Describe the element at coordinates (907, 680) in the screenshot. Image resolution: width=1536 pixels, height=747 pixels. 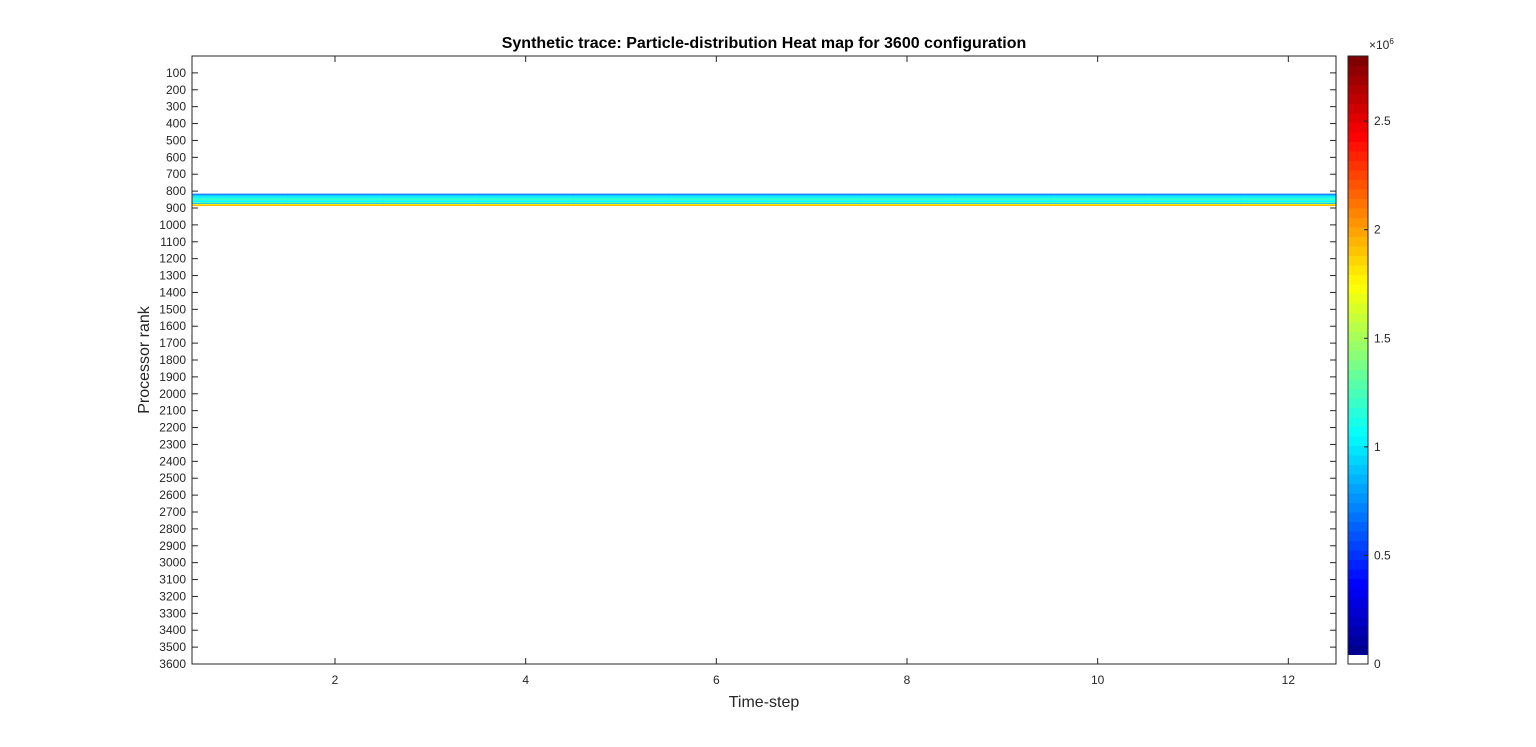
I see `x-tick-label: 8` at that location.